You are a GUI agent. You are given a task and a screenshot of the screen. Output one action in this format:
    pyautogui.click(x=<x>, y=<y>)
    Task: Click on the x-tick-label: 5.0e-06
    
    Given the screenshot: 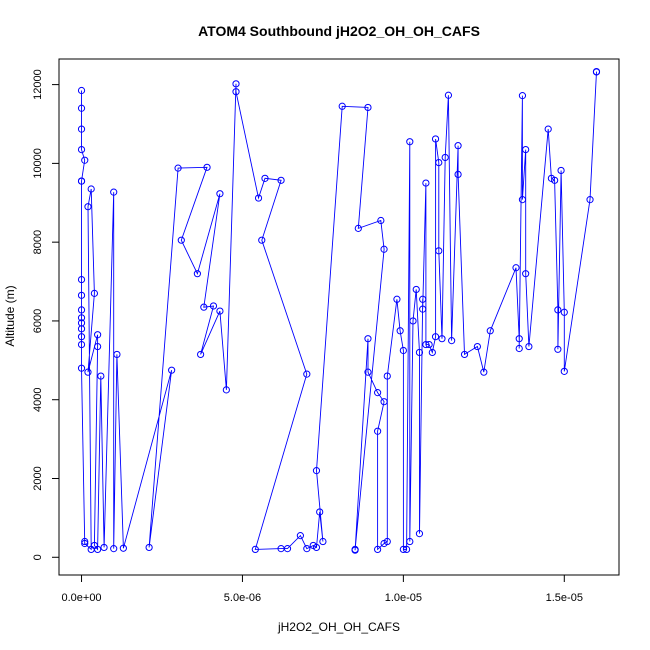 What is the action you would take?
    pyautogui.click(x=242, y=598)
    